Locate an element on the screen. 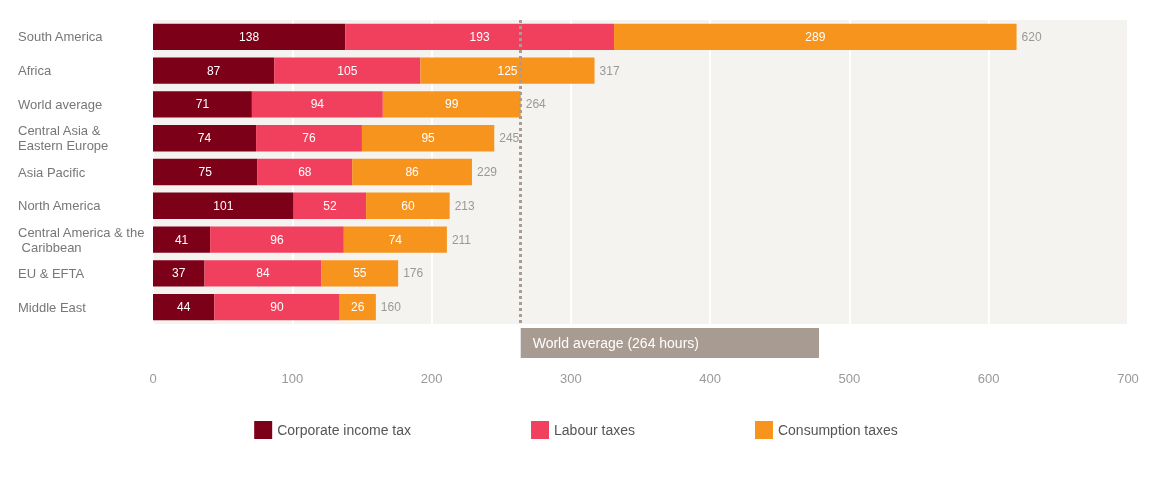 This screenshot has width=1152, height=482. data-label: 41 is located at coordinates (181, 239).